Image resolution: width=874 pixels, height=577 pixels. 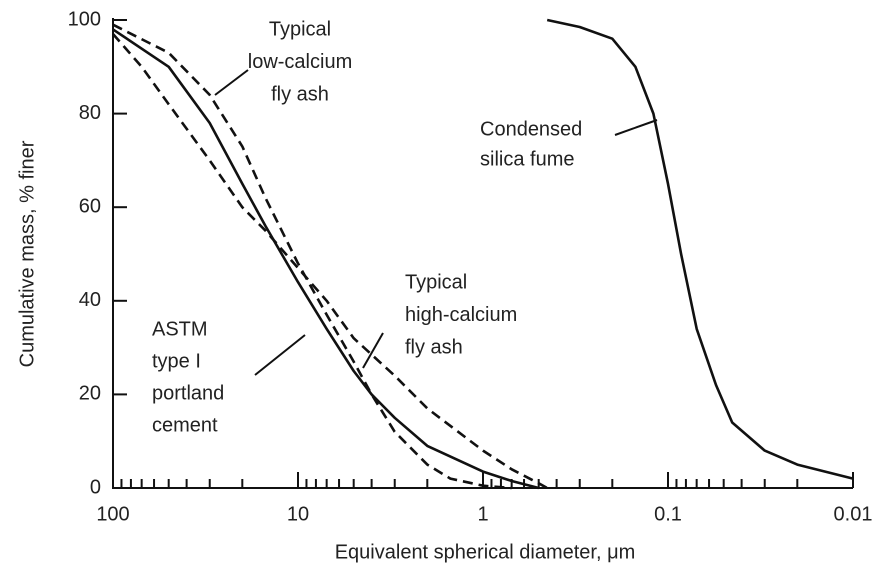 I want to click on x-tick-label: 10, so click(x=298, y=514).